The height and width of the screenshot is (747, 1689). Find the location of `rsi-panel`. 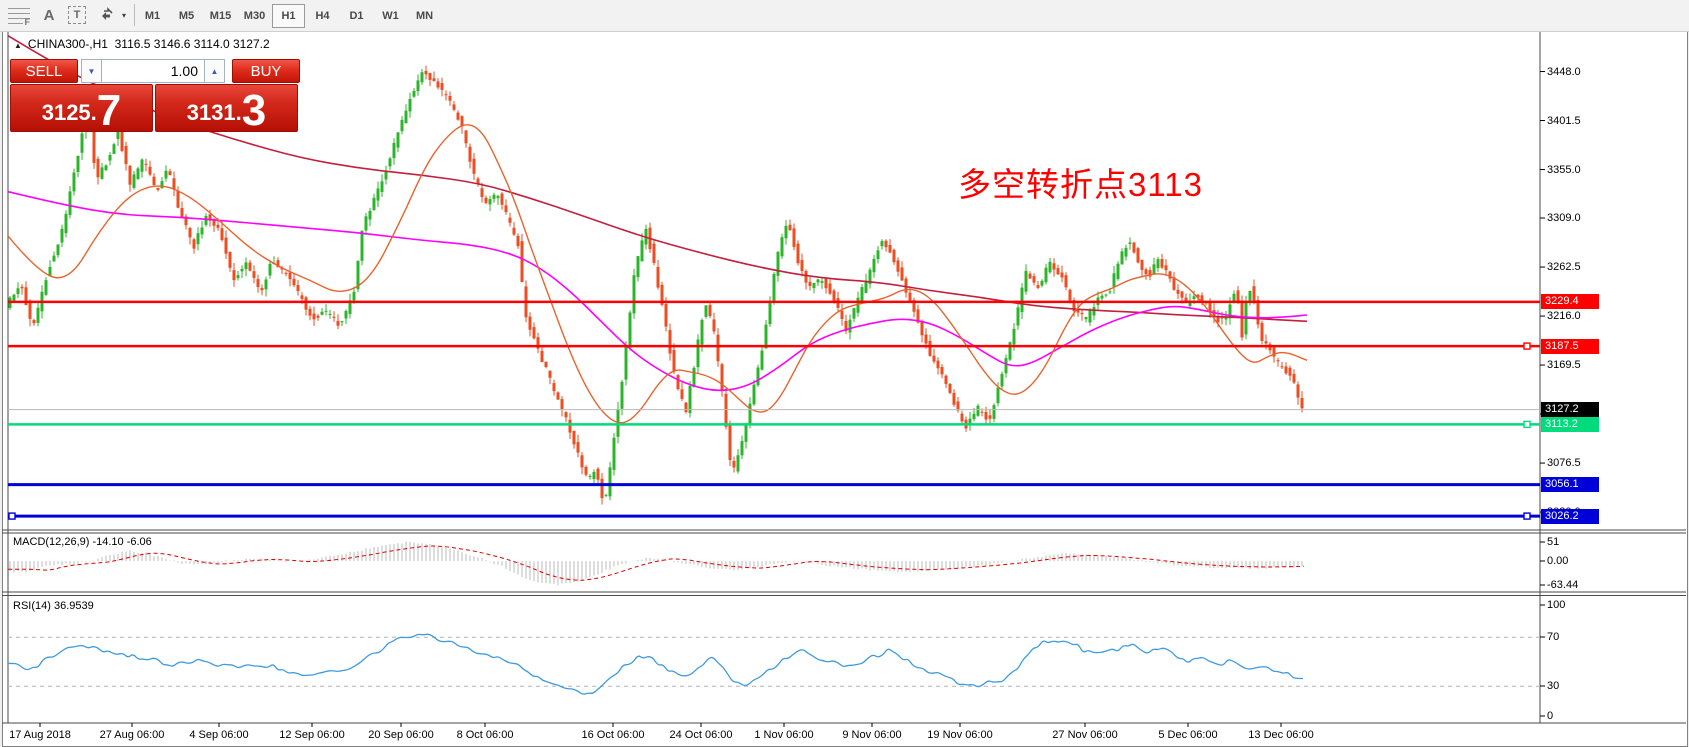

rsi-panel is located at coordinates (773, 664).